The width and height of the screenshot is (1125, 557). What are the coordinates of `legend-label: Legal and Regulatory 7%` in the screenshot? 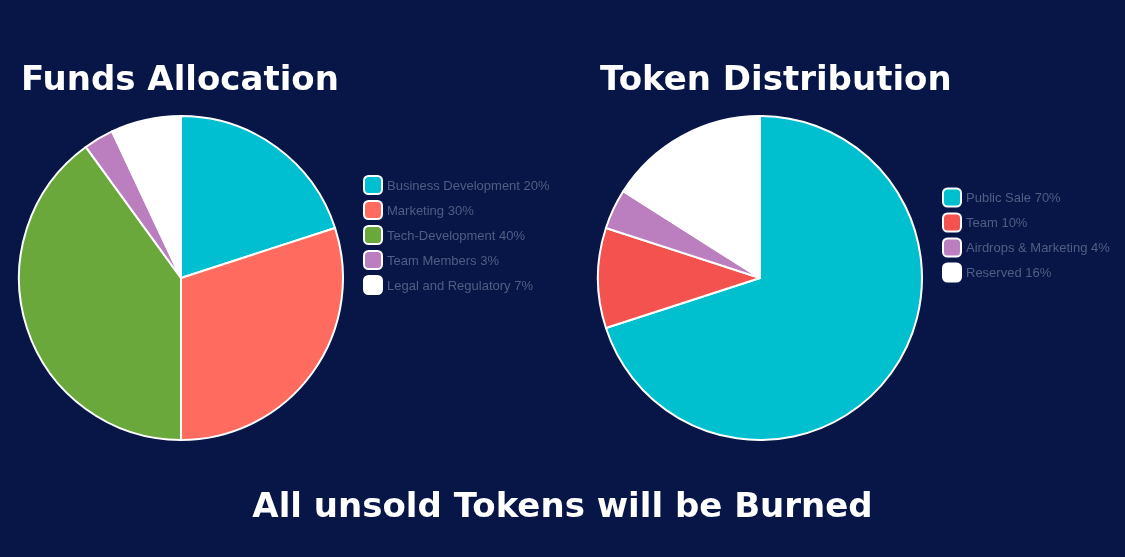 It's located at (460, 285).